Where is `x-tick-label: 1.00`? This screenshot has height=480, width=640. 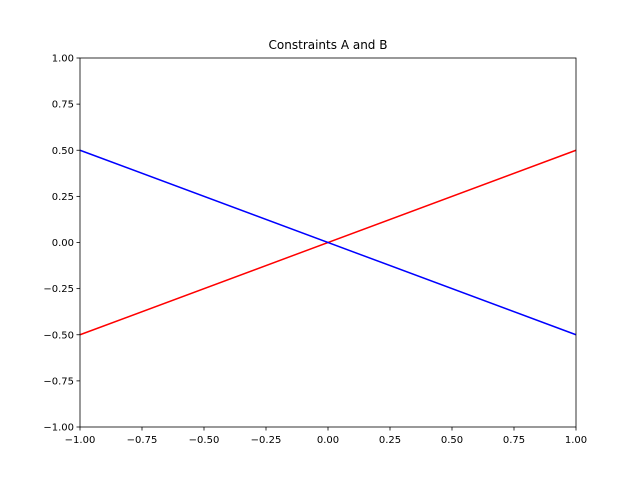
x-tick-label: 1.00 is located at coordinates (576, 440).